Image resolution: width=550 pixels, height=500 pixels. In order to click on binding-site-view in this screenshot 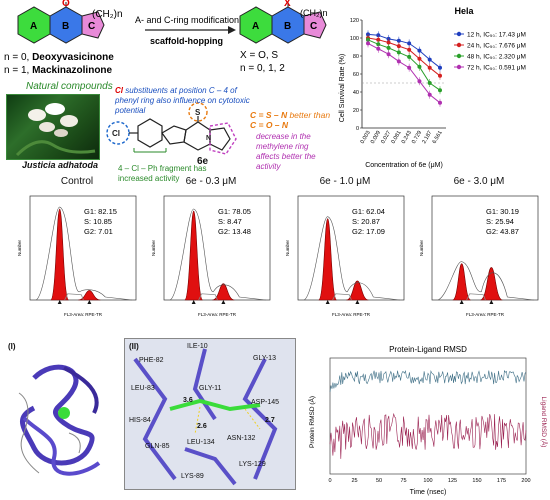, I will do `click(205, 417)`.